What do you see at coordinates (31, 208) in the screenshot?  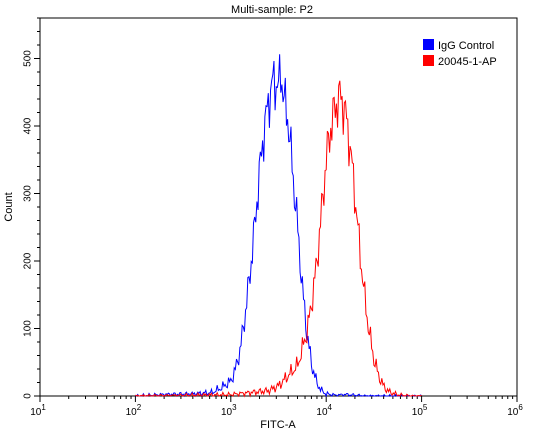 I see `y-axis: 0 100 200 300 400 500` at bounding box center [31, 208].